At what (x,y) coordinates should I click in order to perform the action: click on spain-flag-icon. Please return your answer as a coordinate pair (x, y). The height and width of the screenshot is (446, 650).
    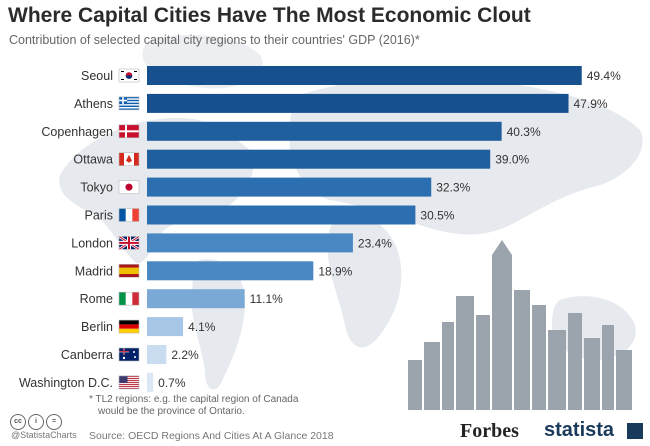
    Looking at the image, I should click on (129, 270).